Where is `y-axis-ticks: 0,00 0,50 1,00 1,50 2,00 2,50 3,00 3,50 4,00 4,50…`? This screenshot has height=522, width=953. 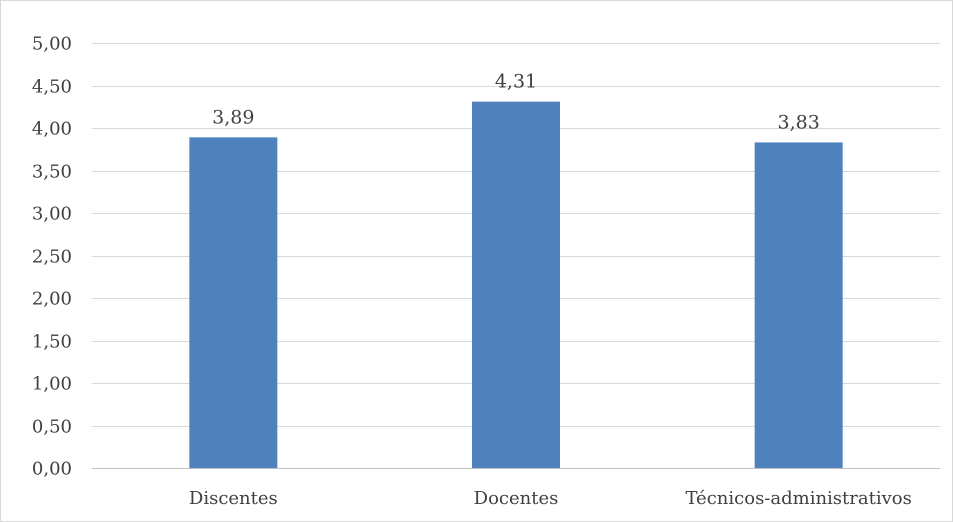 y-axis-ticks: 0,00 0,50 1,00 1,50 2,00 2,50 3,00 3,50 4,00 4,50… is located at coordinates (52, 257).